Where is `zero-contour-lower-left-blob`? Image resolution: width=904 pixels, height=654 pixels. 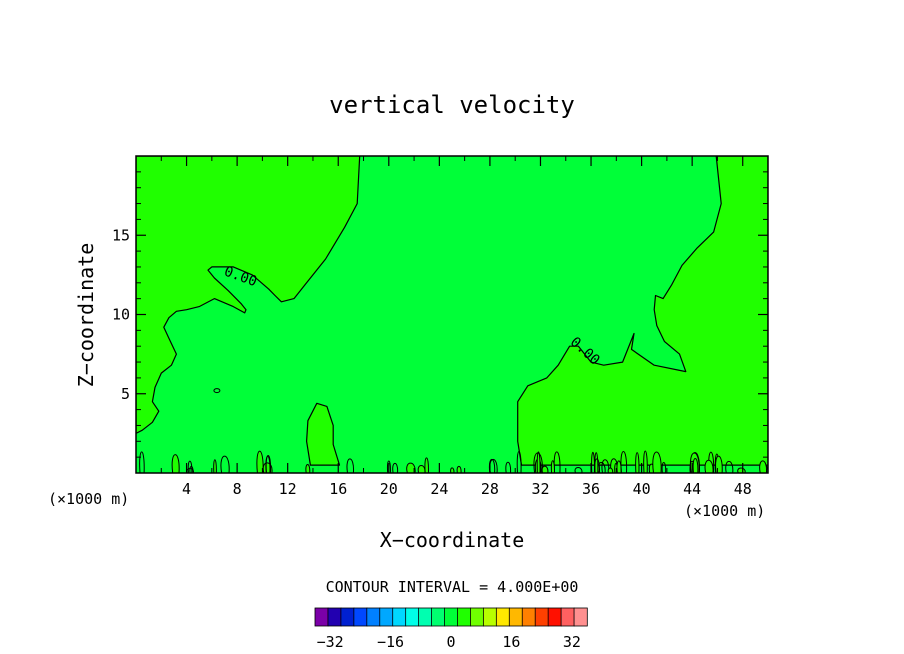
zero-contour-lower-left-blob is located at coordinates (323, 434).